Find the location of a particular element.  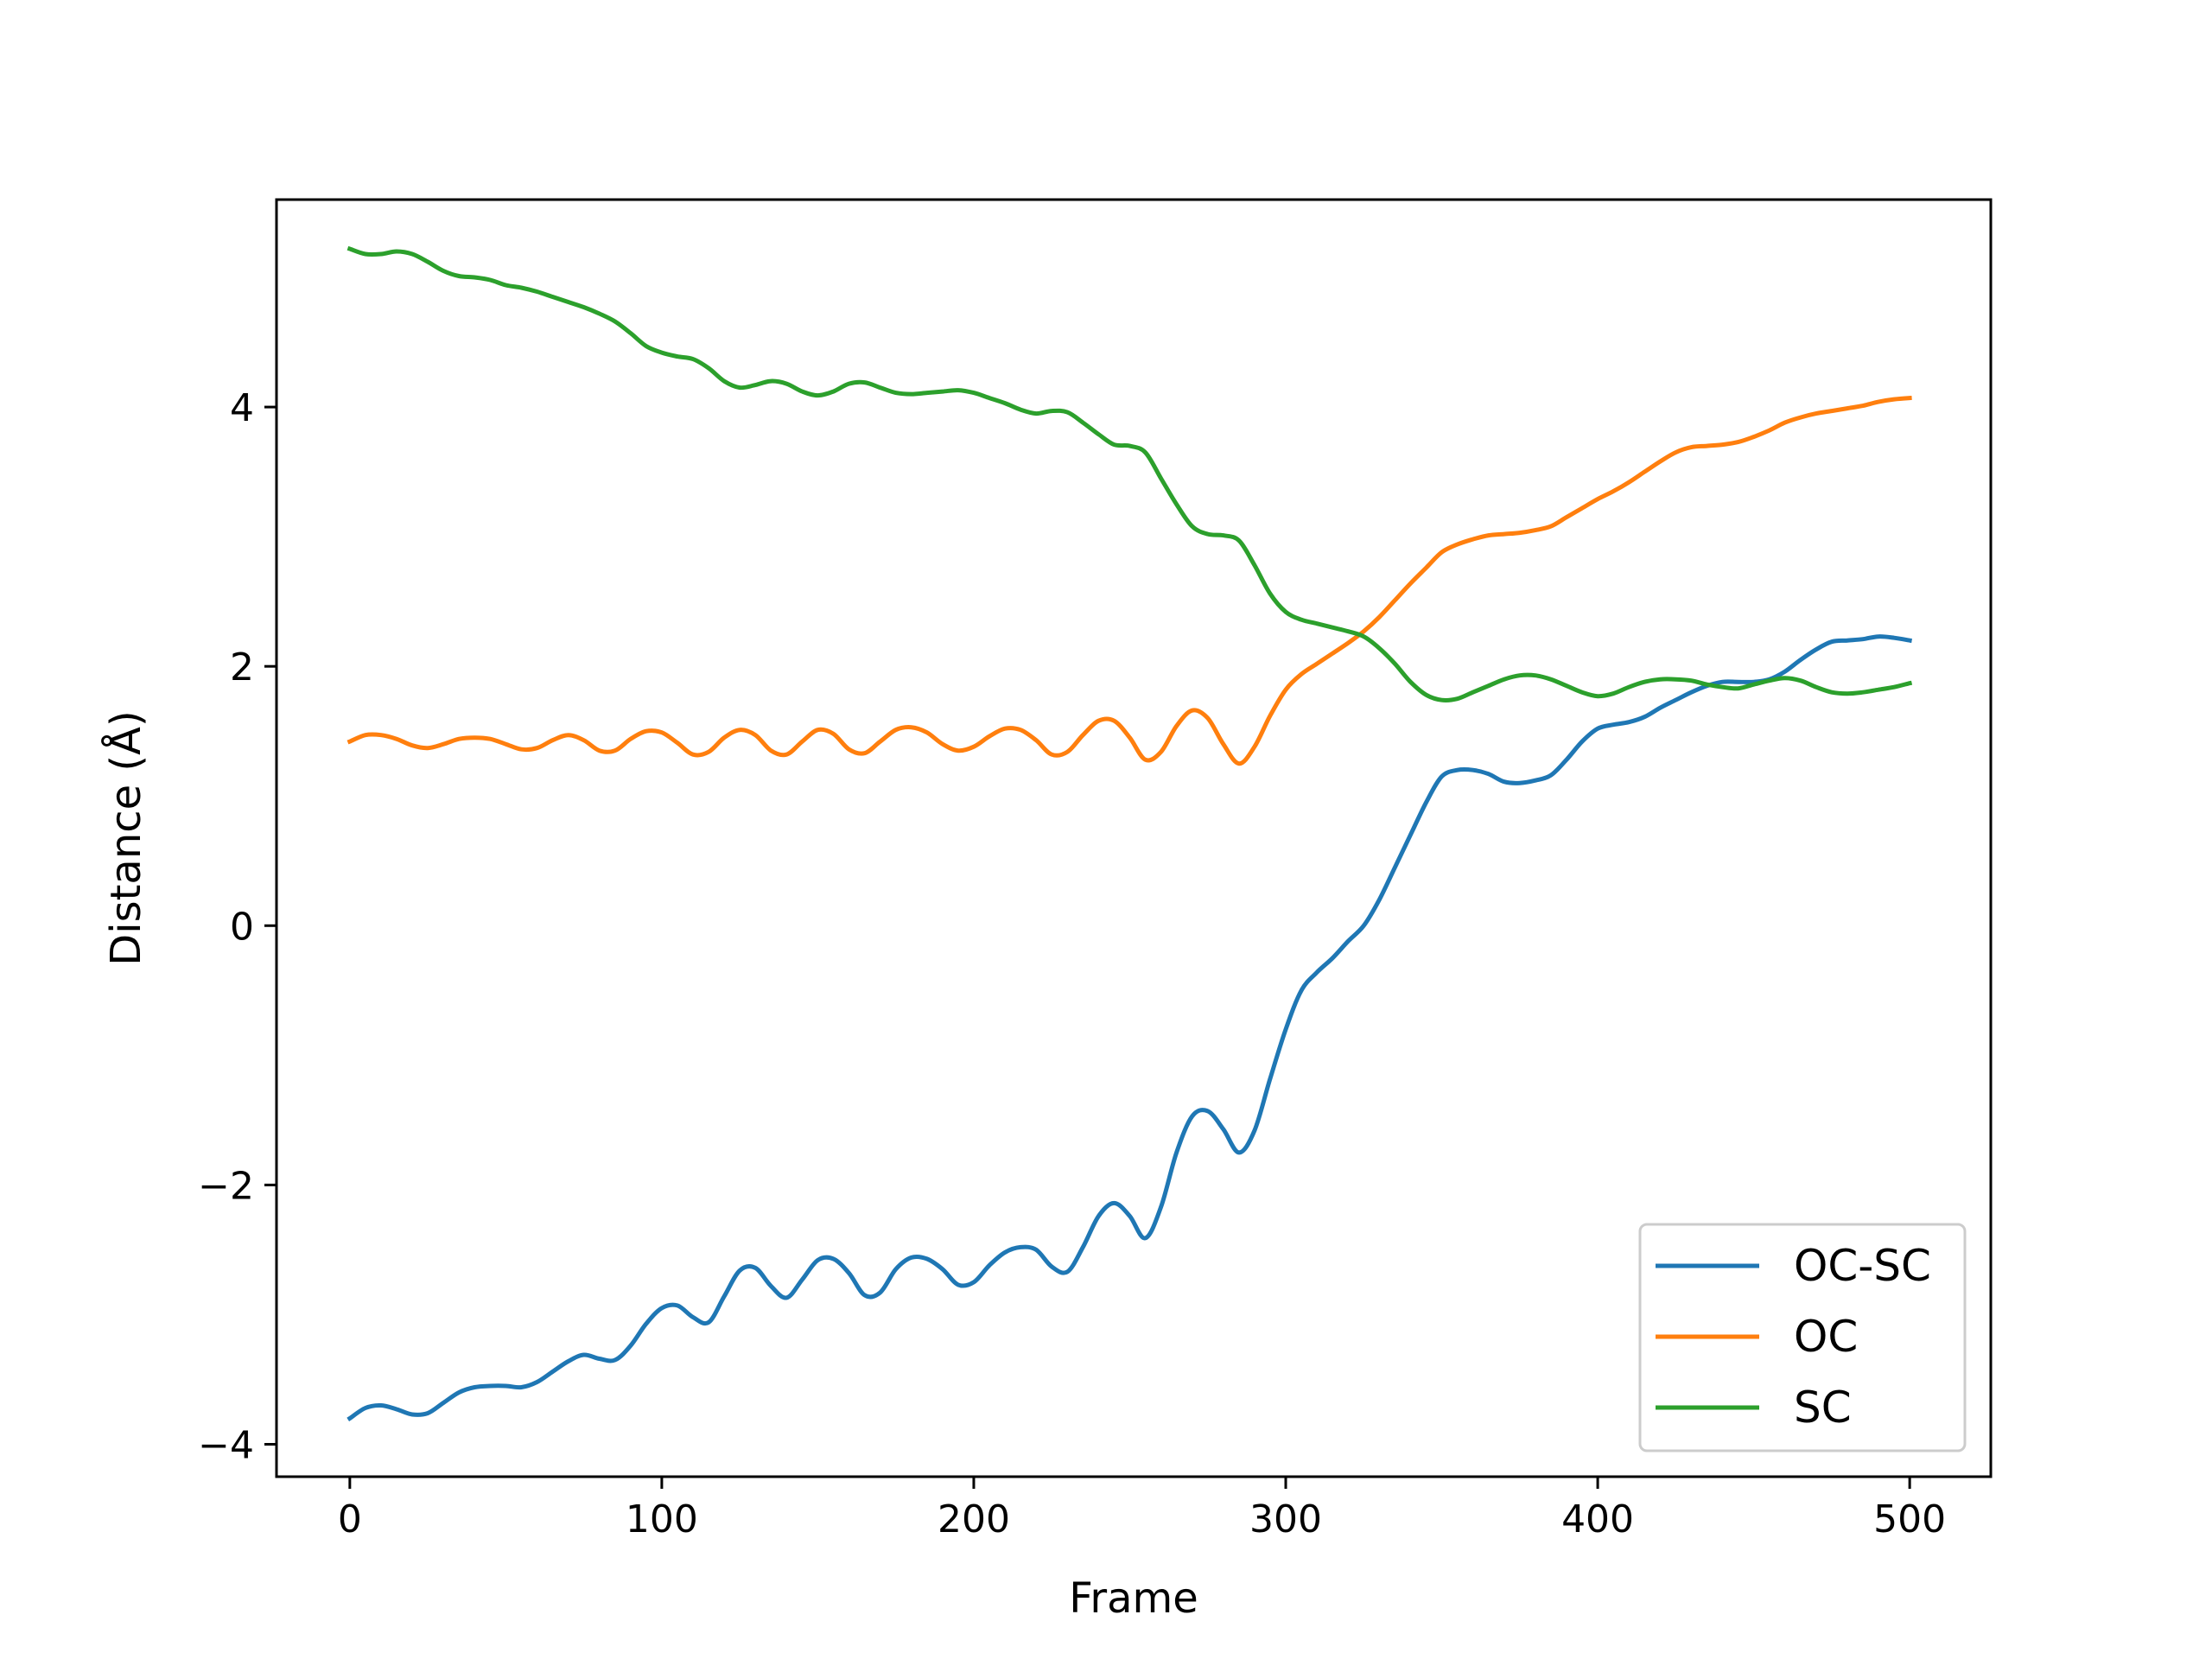

y-axis-label: Distance (Å) is located at coordinates (125, 837).